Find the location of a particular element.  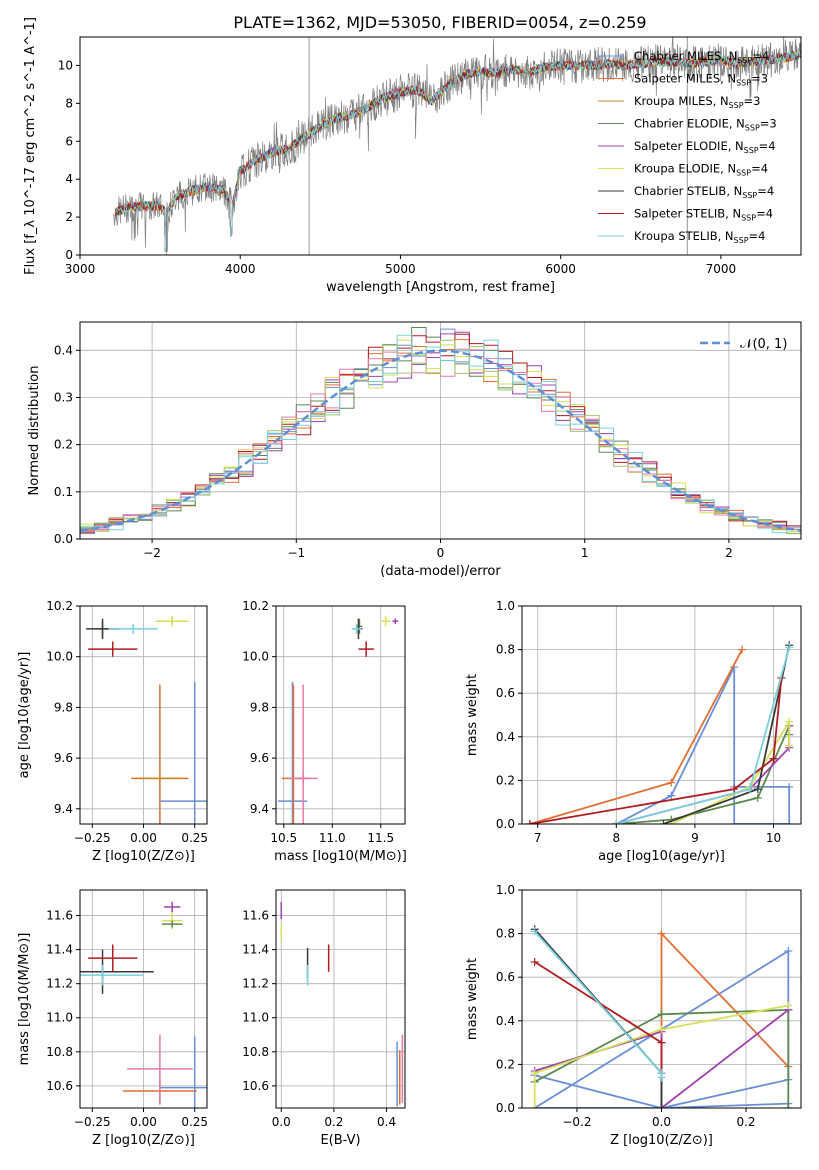

x-tick-label: 4000 is located at coordinates (240, 269).